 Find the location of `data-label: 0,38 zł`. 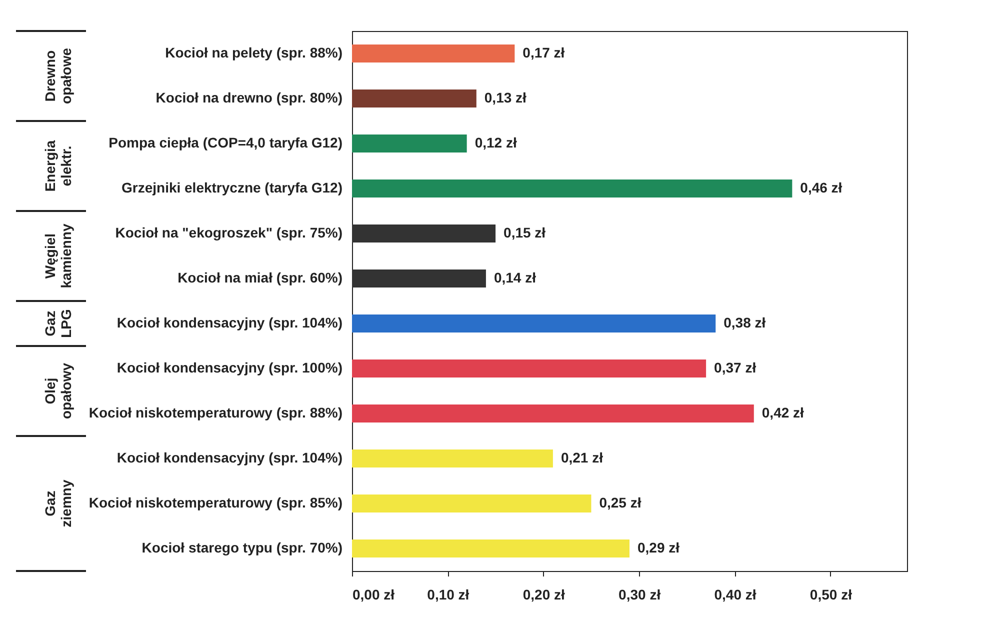

data-label: 0,38 zł is located at coordinates (745, 322).